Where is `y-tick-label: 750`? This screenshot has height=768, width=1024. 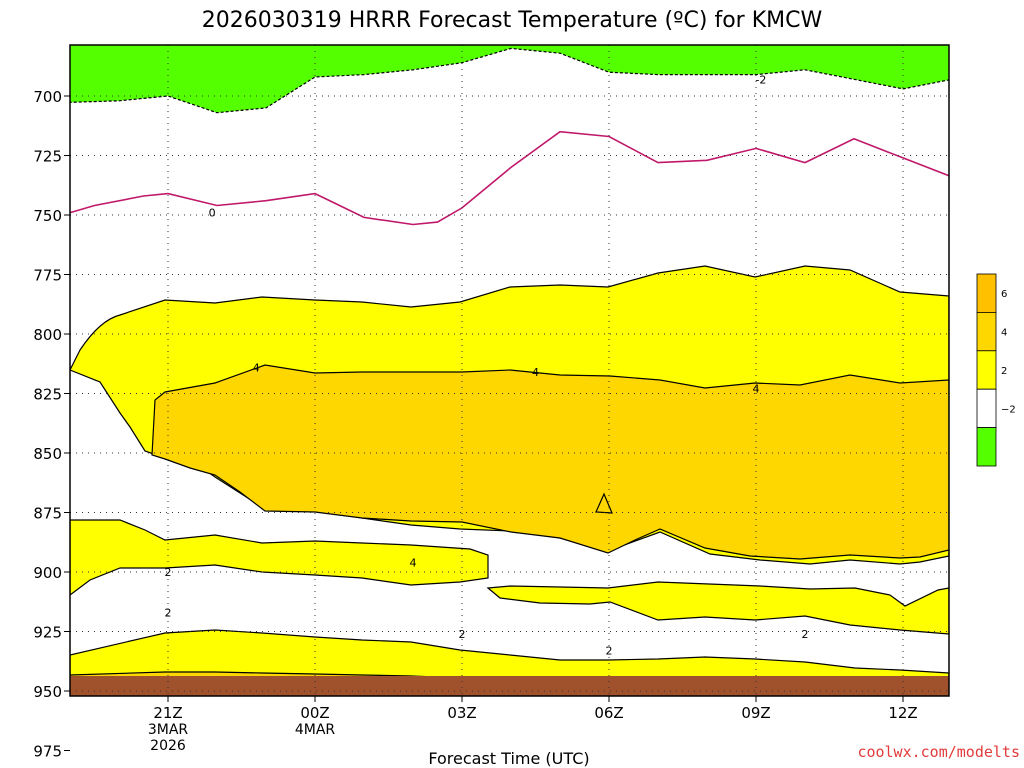
y-tick-label: 750 is located at coordinates (47, 216).